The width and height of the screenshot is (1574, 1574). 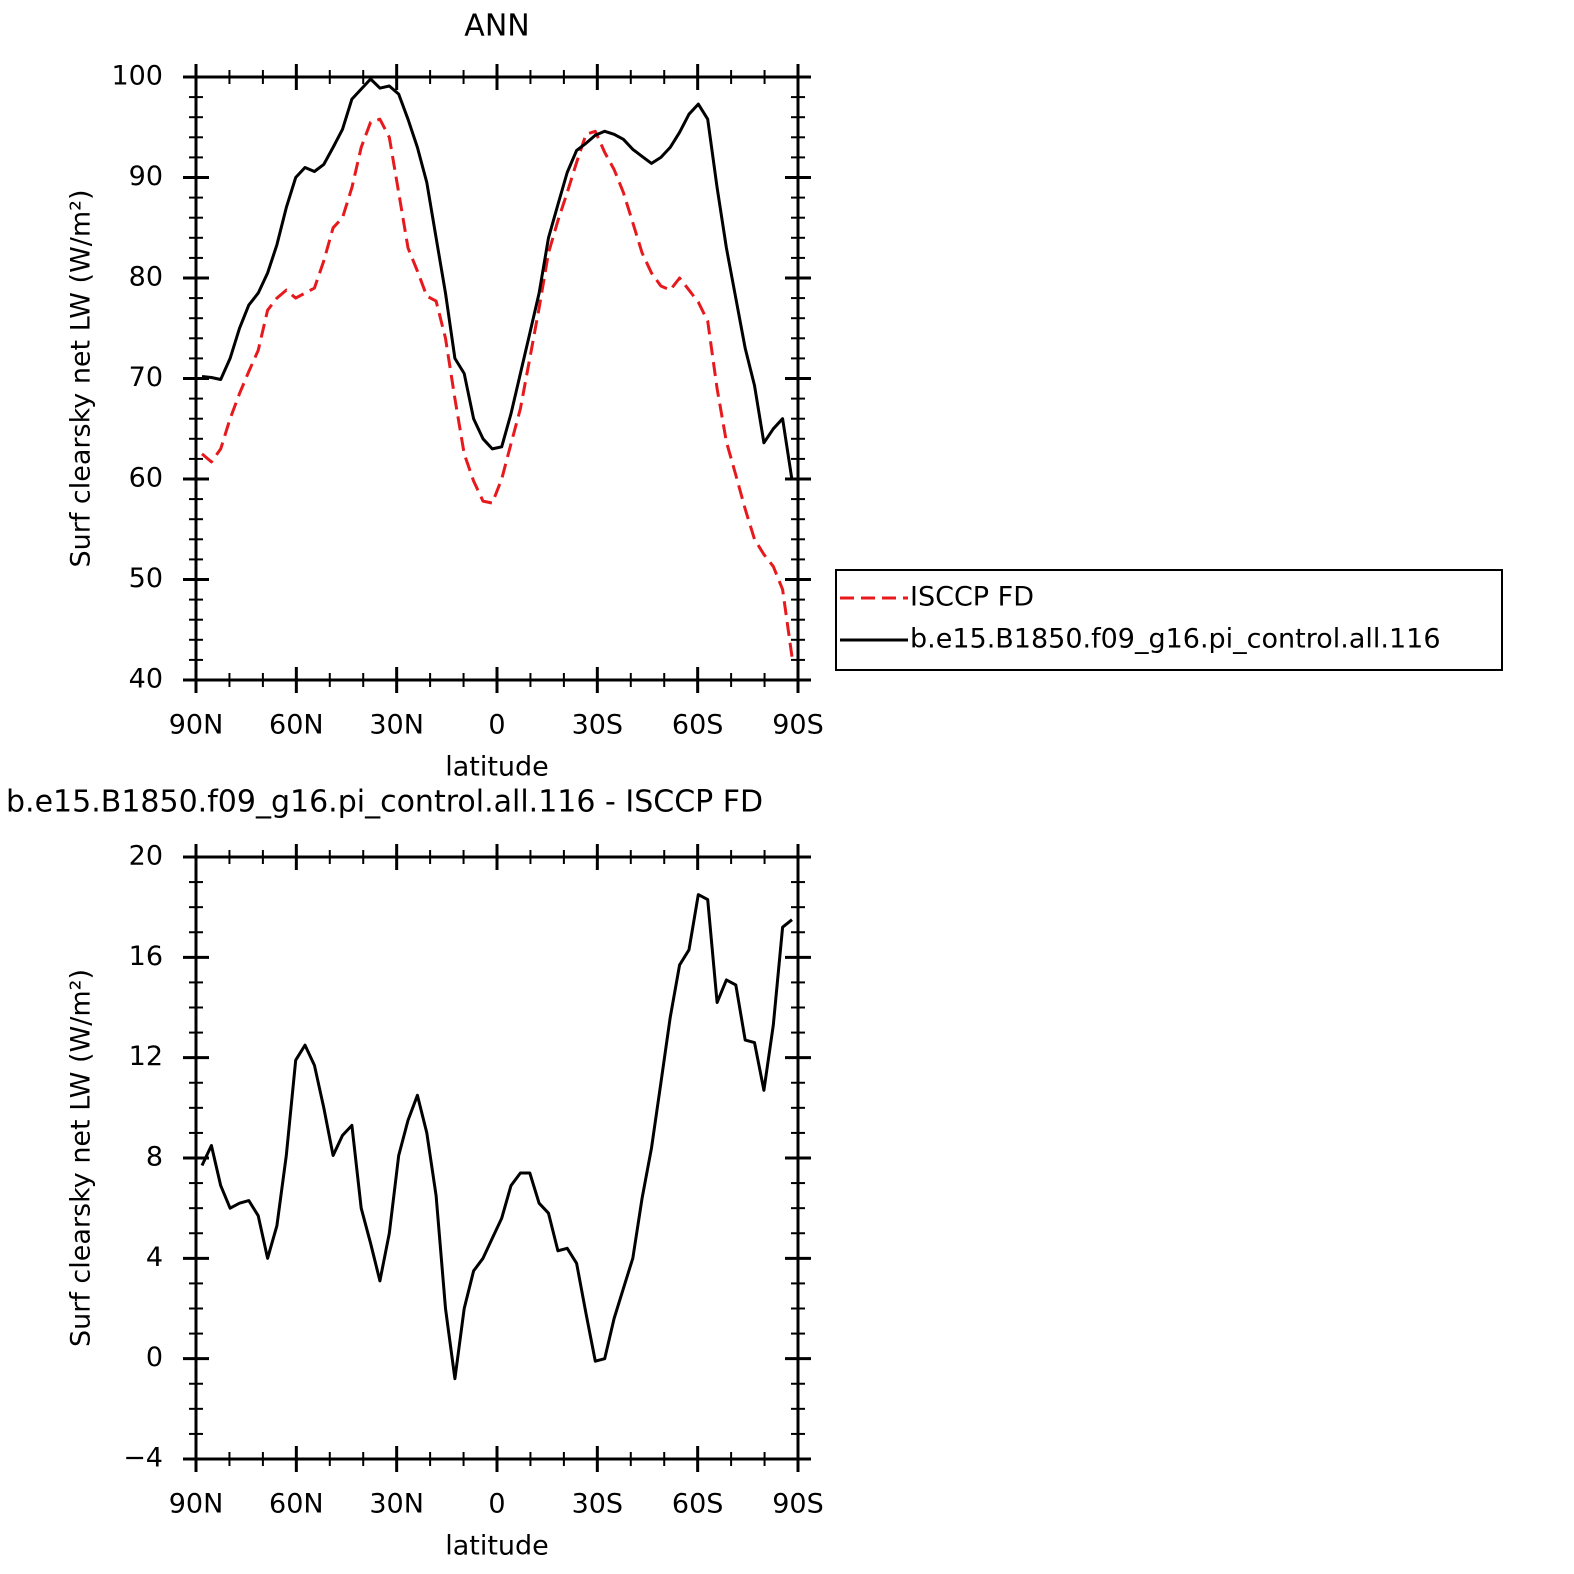 I want to click on legend-box, so click(x=1169, y=620).